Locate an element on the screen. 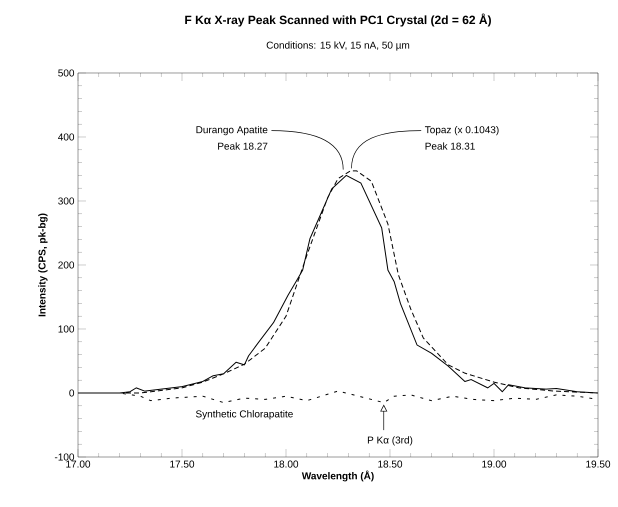  annotation: Peak 18.27 is located at coordinates (243, 146).